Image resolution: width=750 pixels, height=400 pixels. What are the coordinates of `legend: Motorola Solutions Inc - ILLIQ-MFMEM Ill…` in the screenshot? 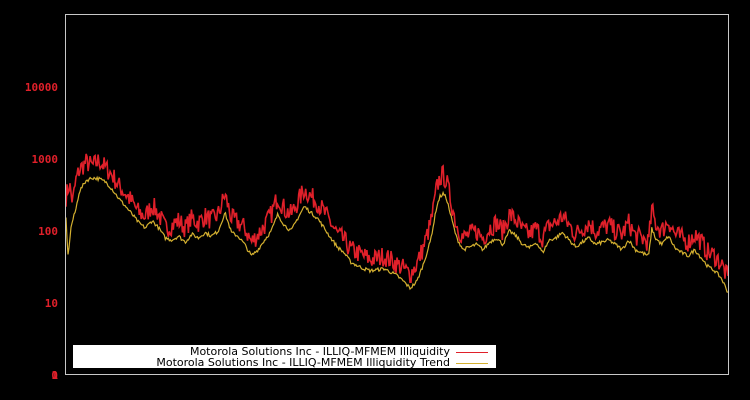 It's located at (284, 357).